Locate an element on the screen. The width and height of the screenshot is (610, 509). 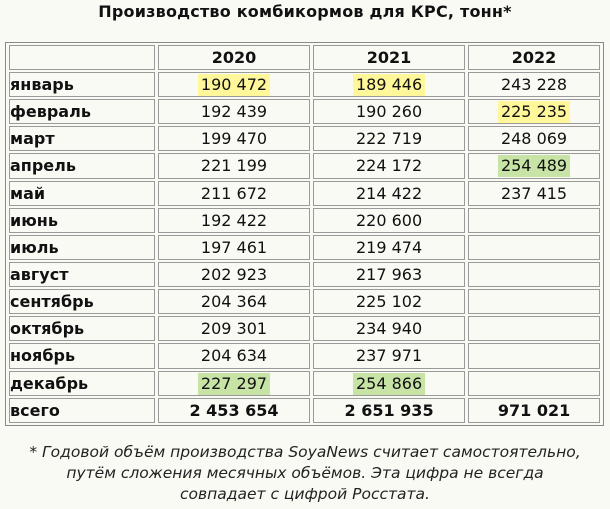
month-label: июль is located at coordinates (82, 247).